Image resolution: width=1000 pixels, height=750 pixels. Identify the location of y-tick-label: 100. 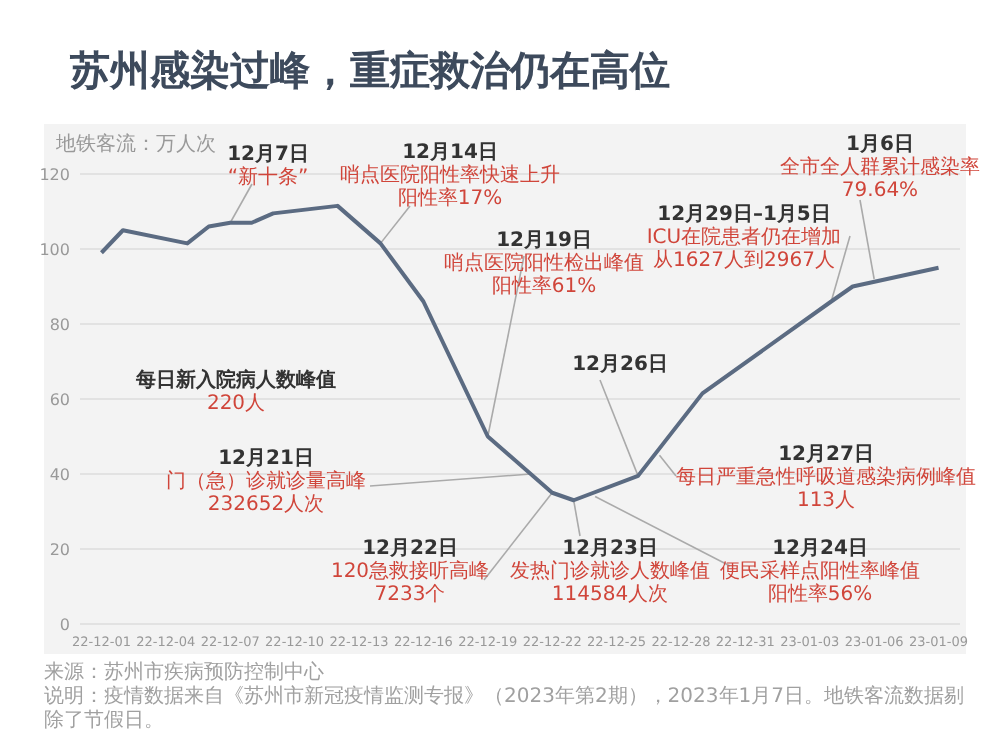
(54, 250).